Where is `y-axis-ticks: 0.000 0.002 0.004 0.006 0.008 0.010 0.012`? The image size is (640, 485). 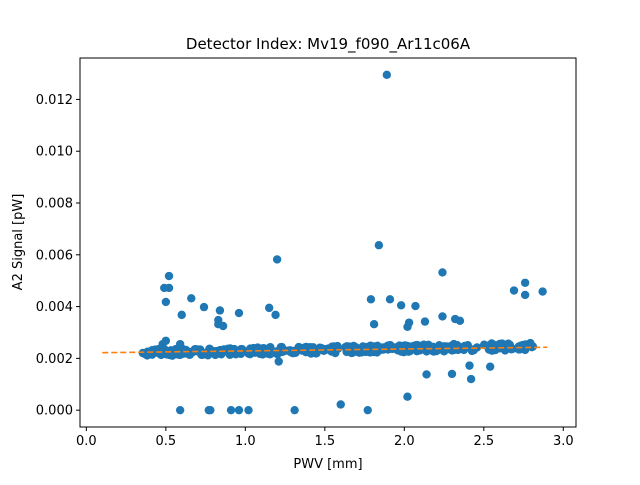
y-axis-ticks: 0.000 0.002 0.004 0.006 0.008 0.010 0.012 is located at coordinates (58, 256).